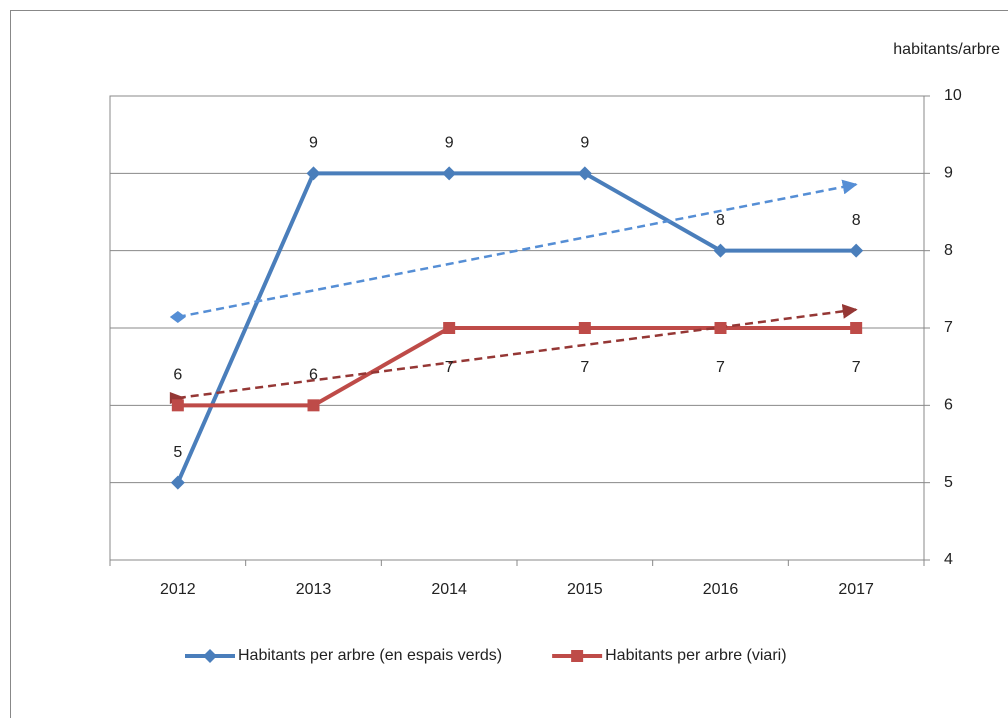 The height and width of the screenshot is (718, 1008). I want to click on y-tick-label: 6, so click(948, 405).